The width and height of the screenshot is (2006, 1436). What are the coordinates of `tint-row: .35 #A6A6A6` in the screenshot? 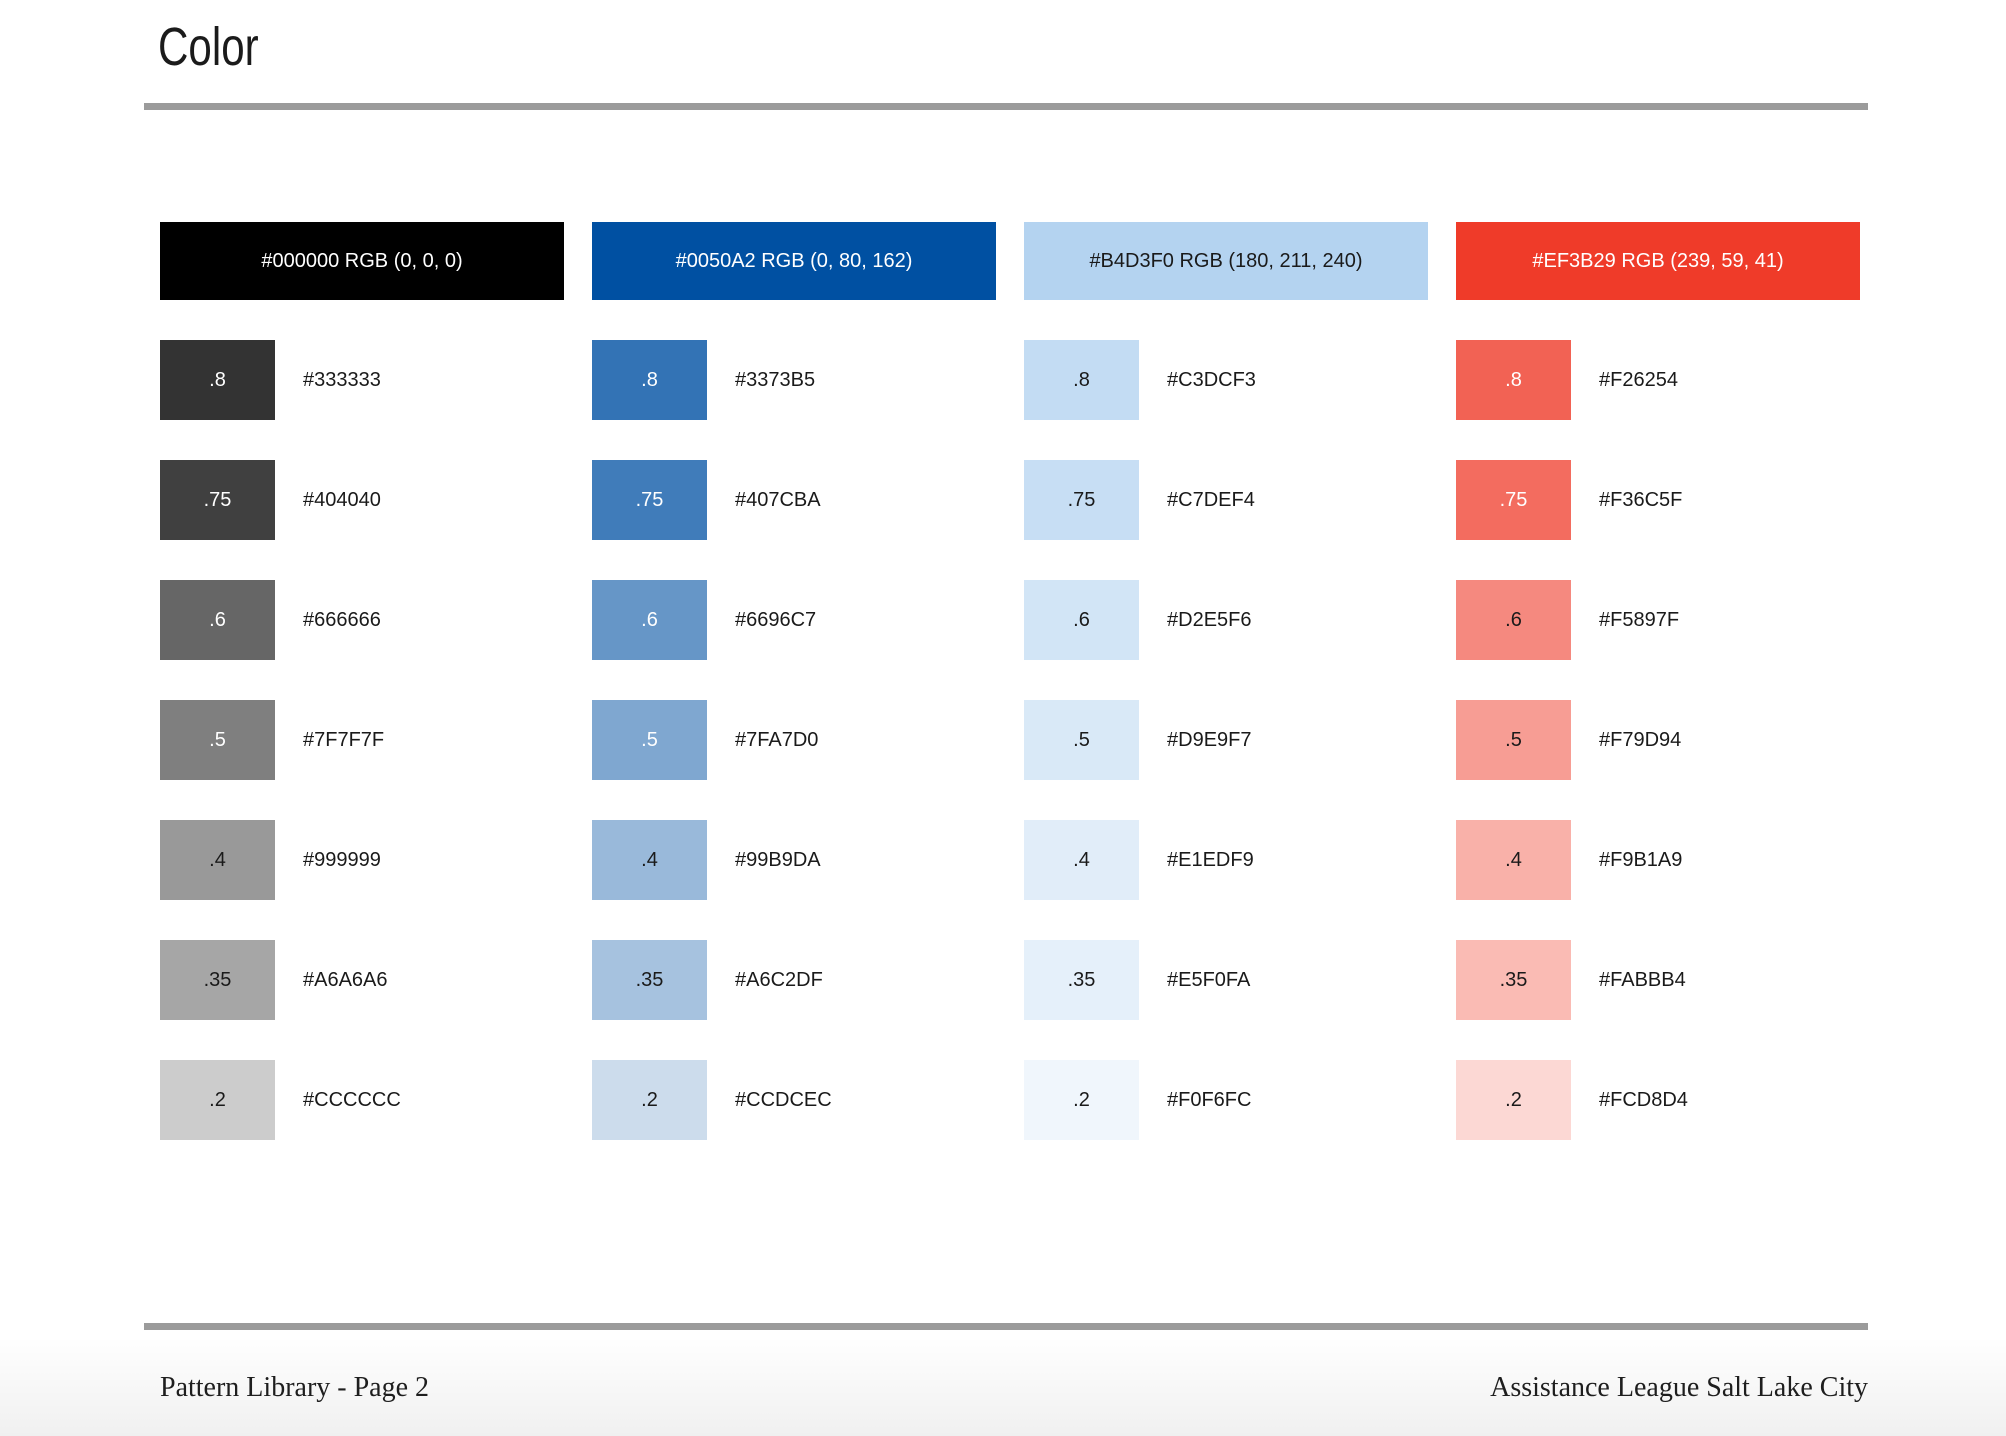 It's located at (362, 980).